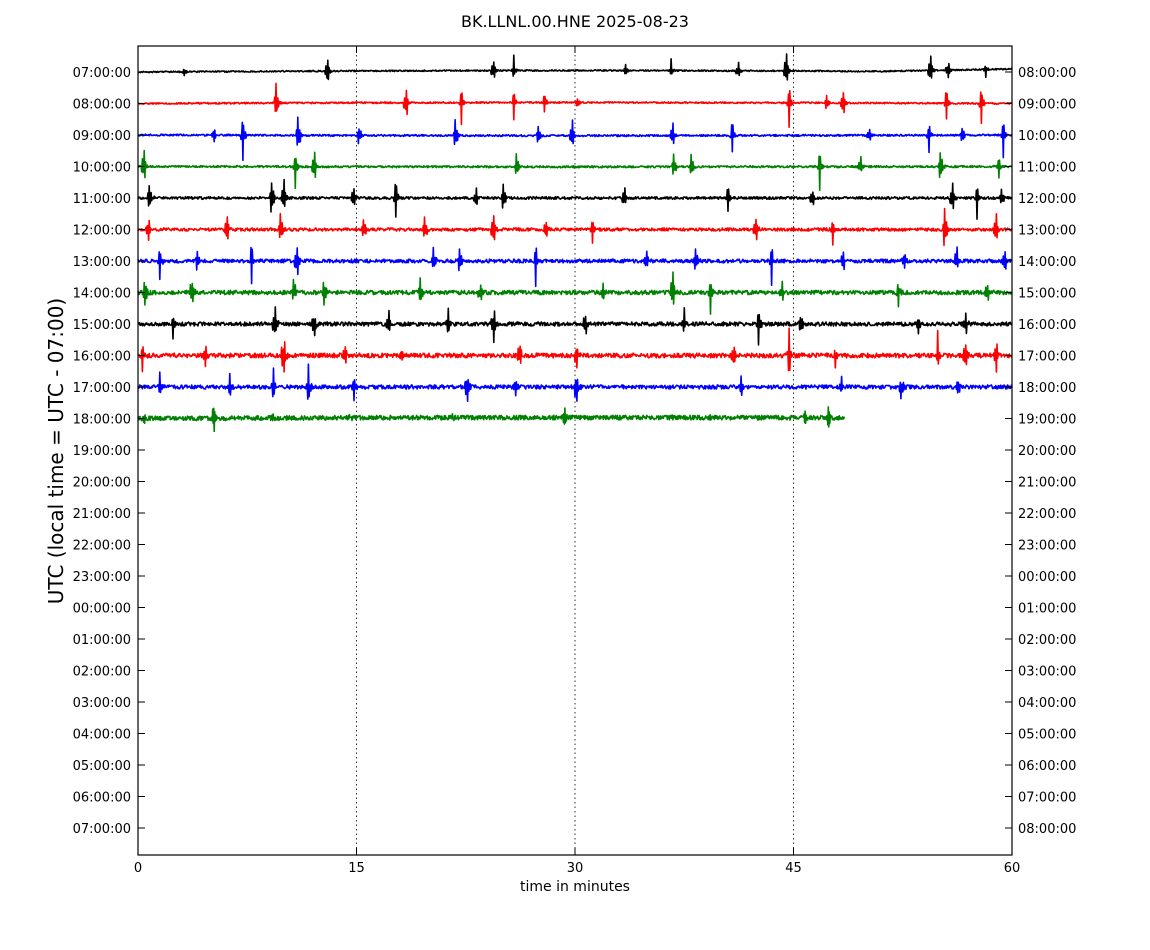 This screenshot has width=1150, height=950. Describe the element at coordinates (575, 21) in the screenshot. I see `chart-title: BK.LLNL.00.HNE 2025-08-23` at that location.